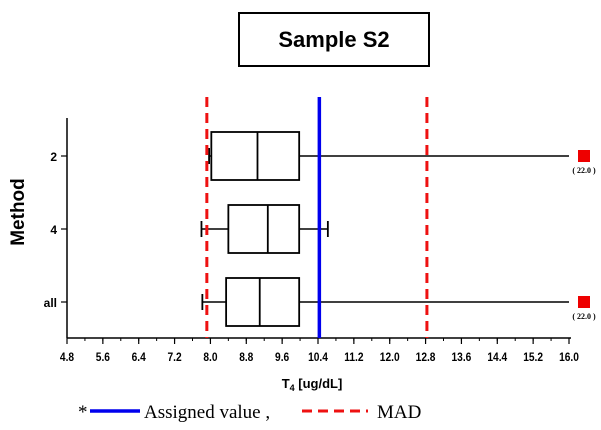 Image resolution: width=601 pixels, height=430 pixels. Describe the element at coordinates (174, 357) in the screenshot. I see `x-tick-label: 7.2` at that location.